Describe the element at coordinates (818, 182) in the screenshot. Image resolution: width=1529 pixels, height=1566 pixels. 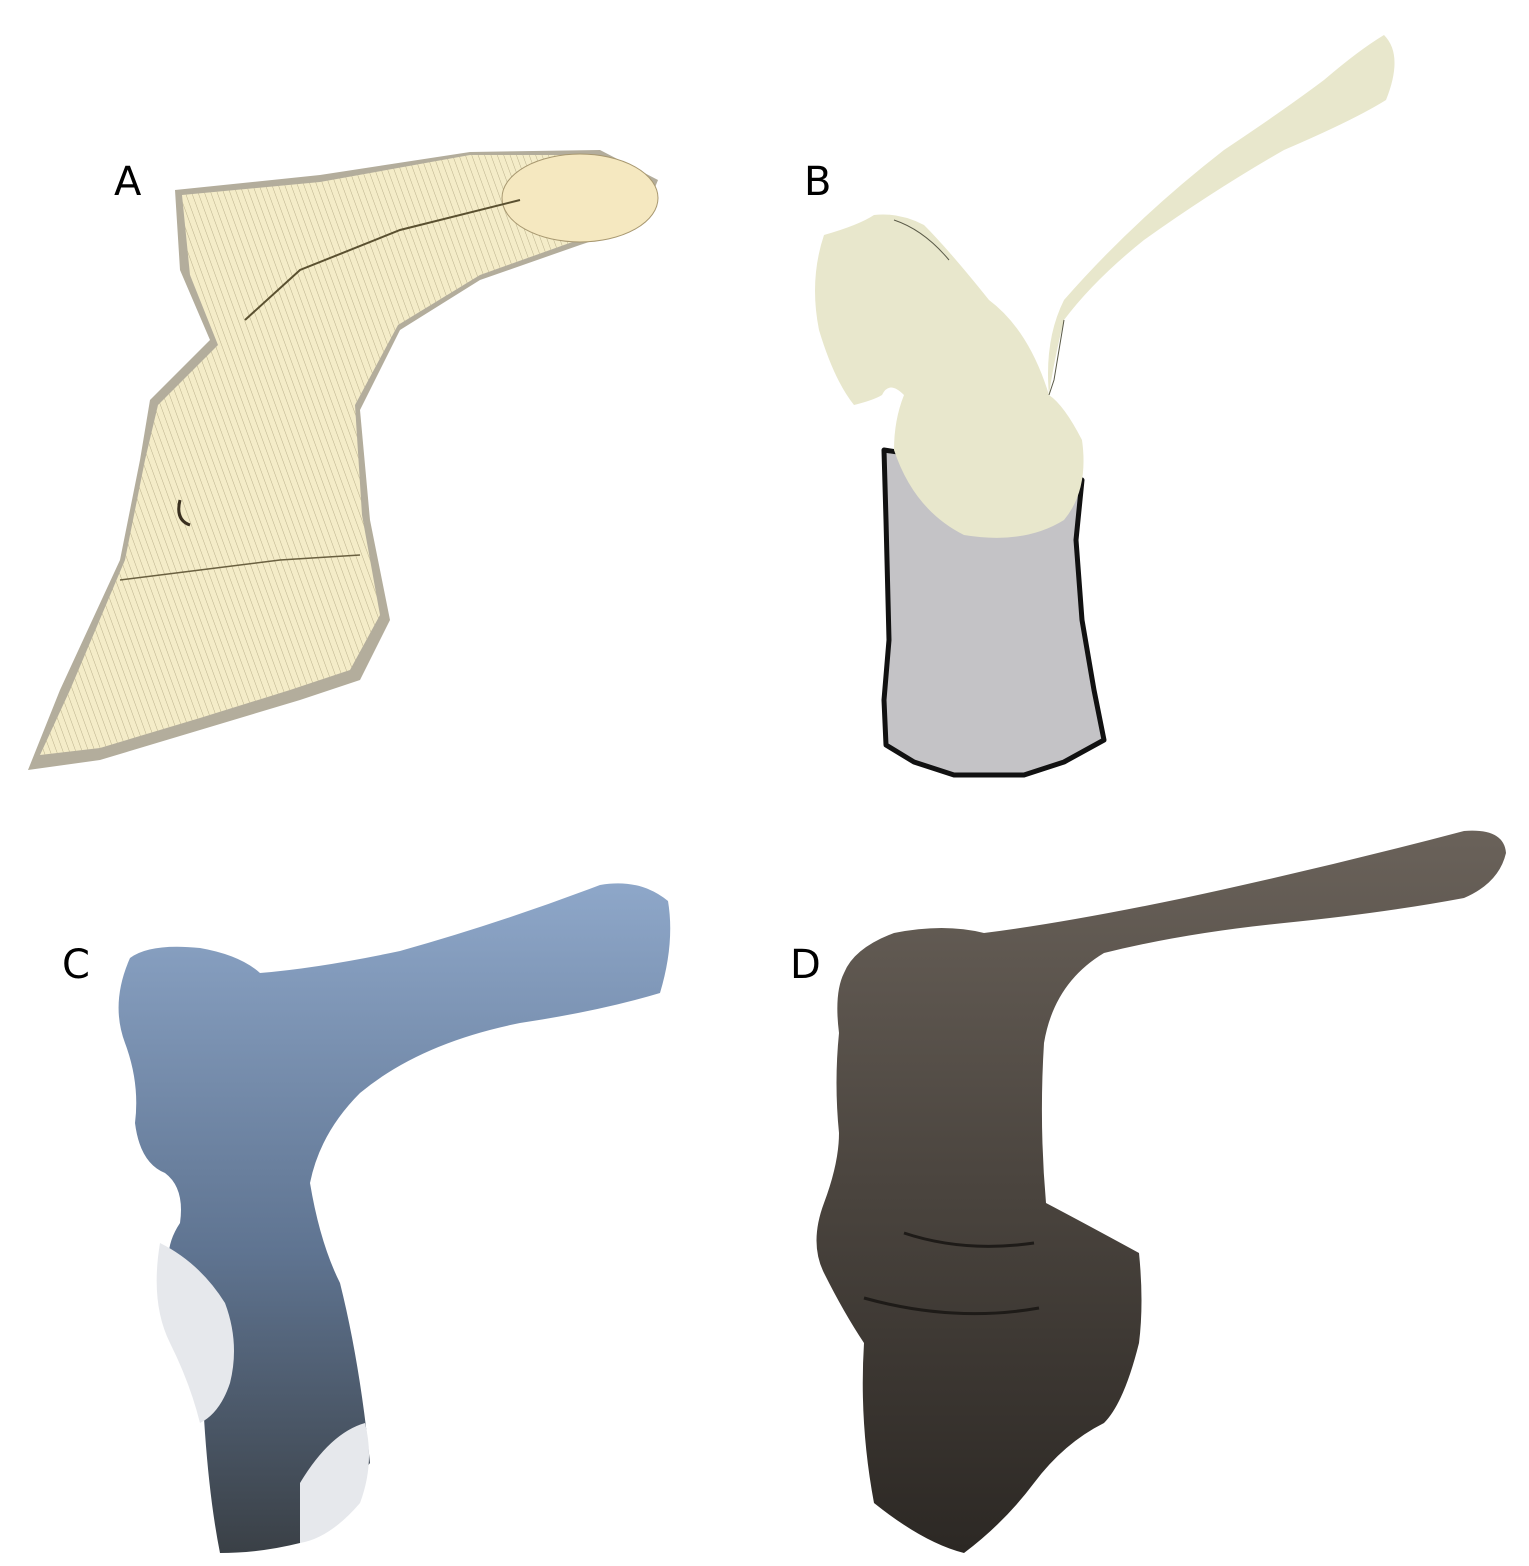
I see `panel-b-label: B` at that location.